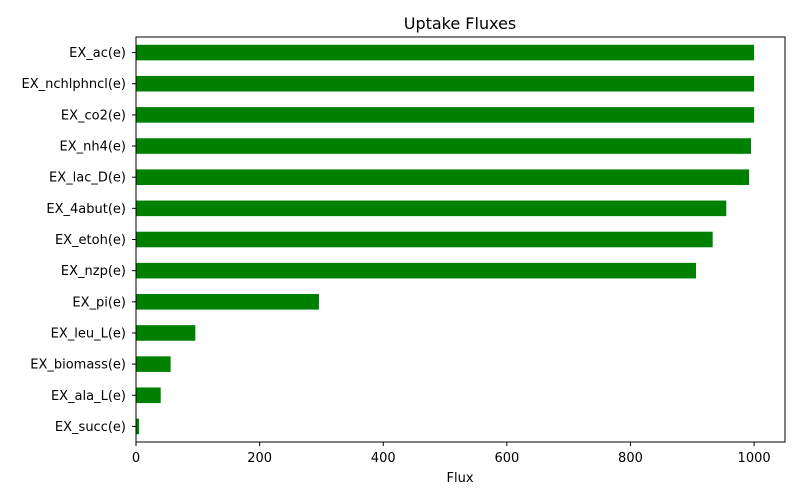 This screenshot has width=800, height=500. What do you see at coordinates (136, 458) in the screenshot?
I see `x-tick-label-0: 0` at bounding box center [136, 458].